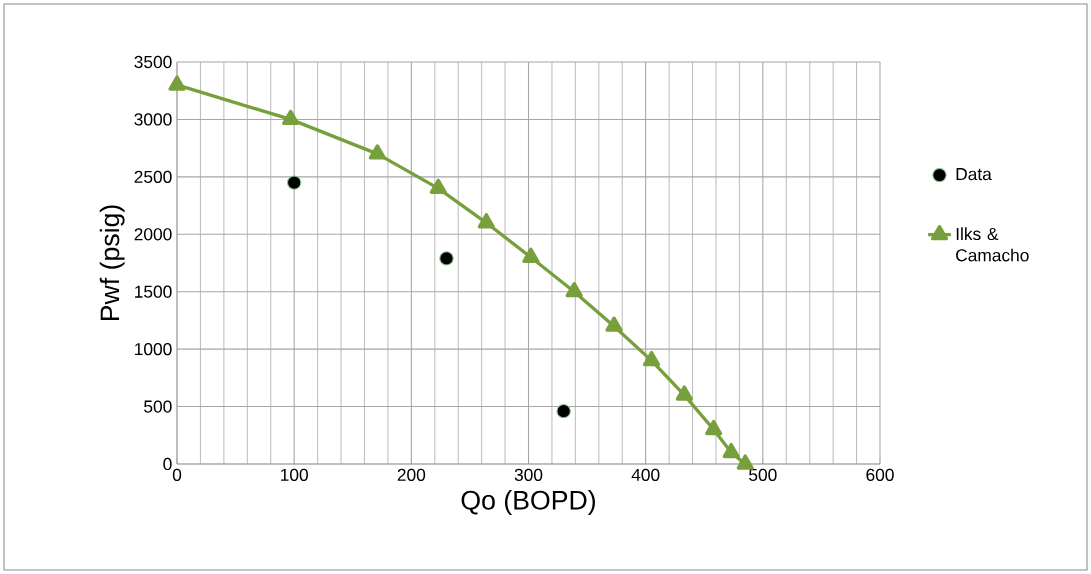 Image resolution: width=1091 pixels, height=574 pixels. What do you see at coordinates (177, 474) in the screenshot?
I see `x-tick-label: 0` at bounding box center [177, 474].